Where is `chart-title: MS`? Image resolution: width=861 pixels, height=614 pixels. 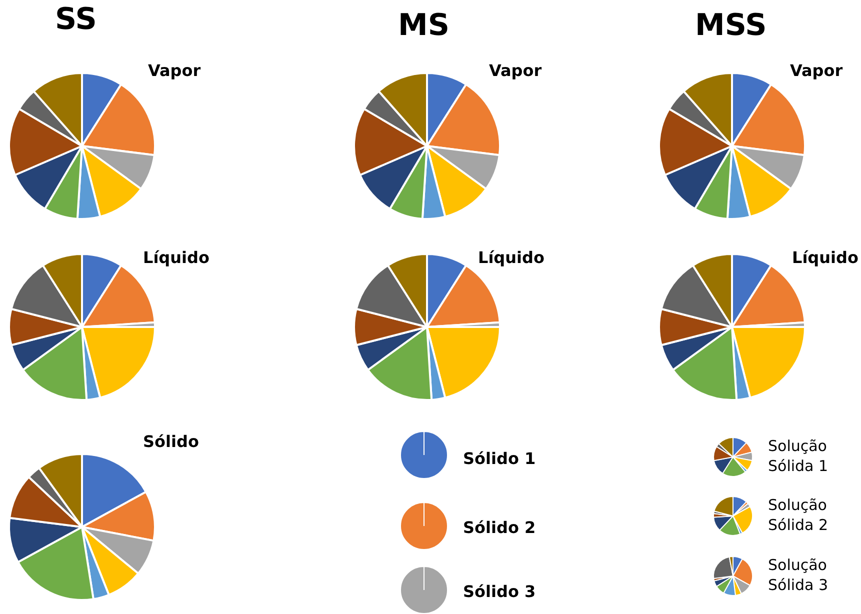
chart-title: MS is located at coordinates (424, 25).